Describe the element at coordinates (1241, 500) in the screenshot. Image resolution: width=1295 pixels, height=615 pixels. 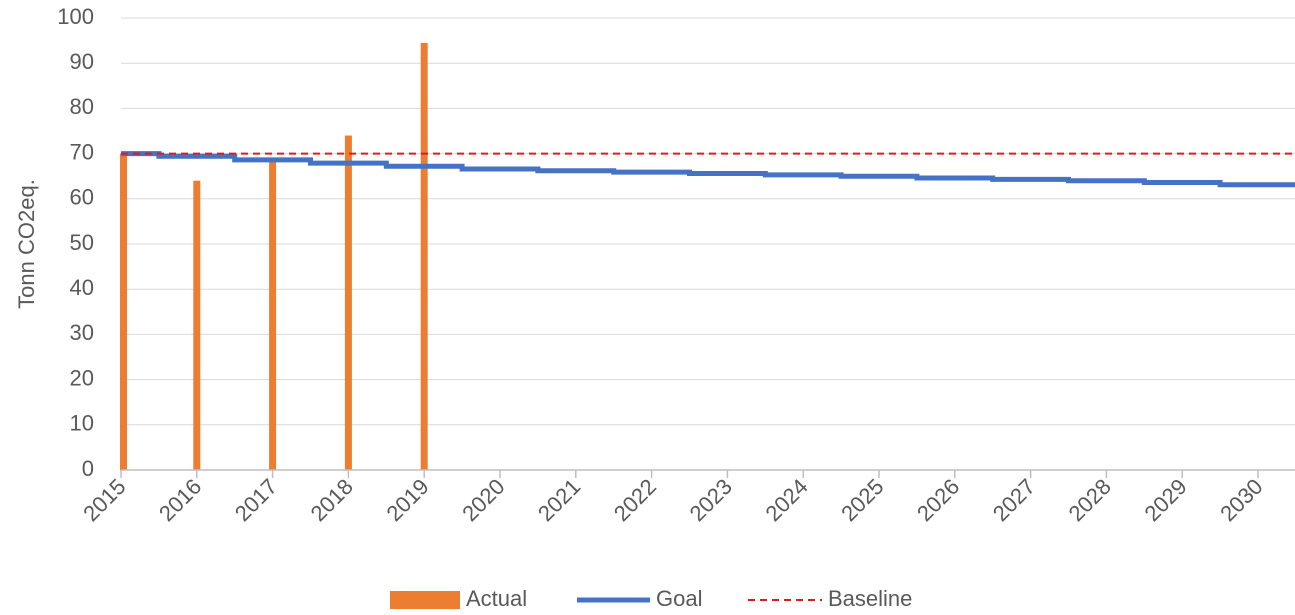
I see `x-tick-label-2030: 2030` at that location.